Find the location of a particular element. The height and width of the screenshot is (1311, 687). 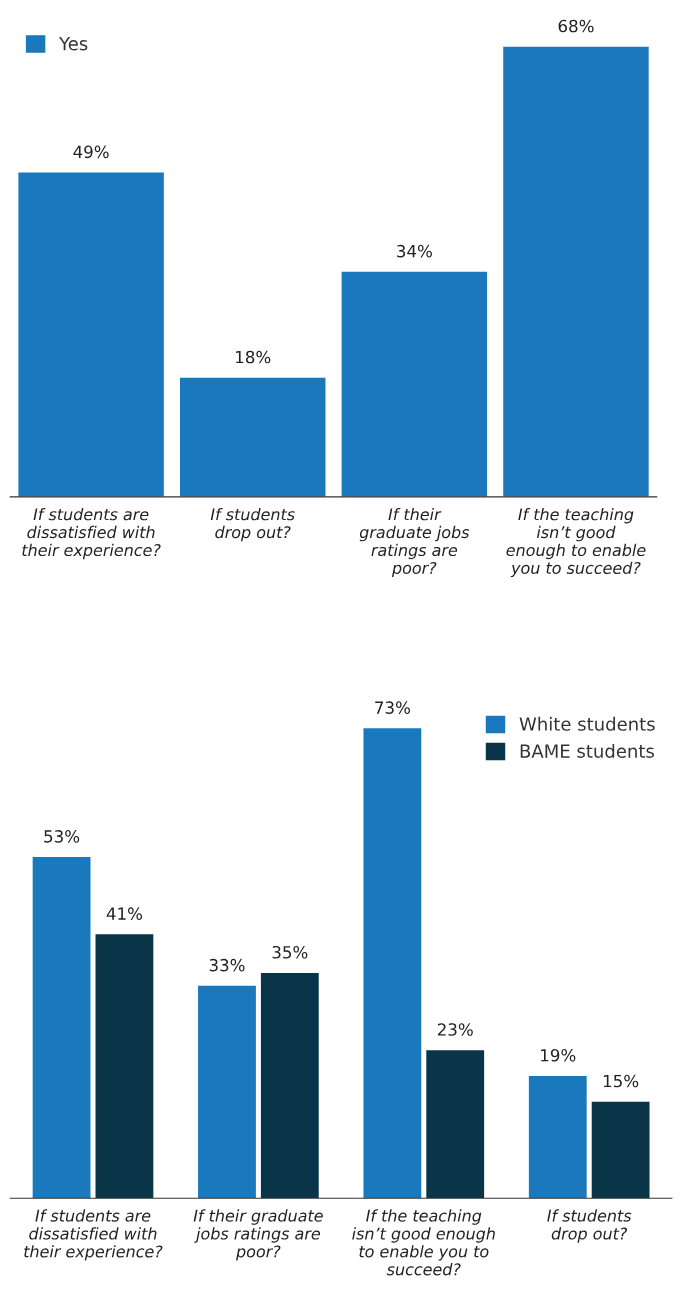

data-label: 19% is located at coordinates (558, 1055).